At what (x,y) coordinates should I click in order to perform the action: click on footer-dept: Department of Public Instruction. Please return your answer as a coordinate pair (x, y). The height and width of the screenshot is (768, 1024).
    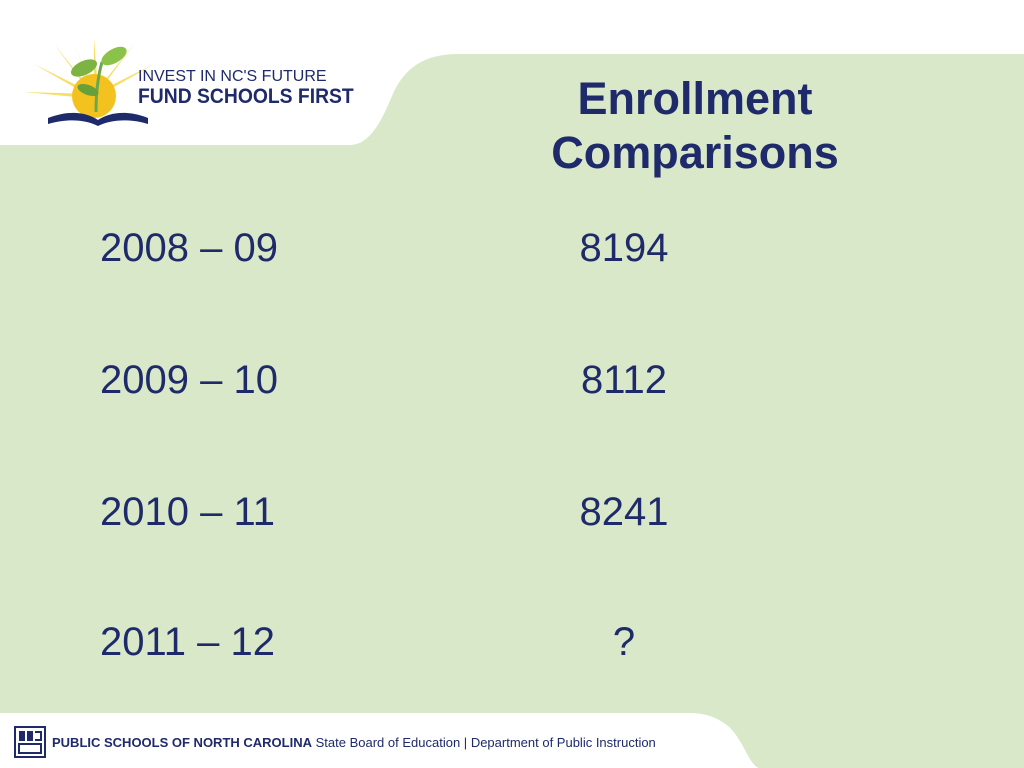
    Looking at the image, I should click on (563, 742).